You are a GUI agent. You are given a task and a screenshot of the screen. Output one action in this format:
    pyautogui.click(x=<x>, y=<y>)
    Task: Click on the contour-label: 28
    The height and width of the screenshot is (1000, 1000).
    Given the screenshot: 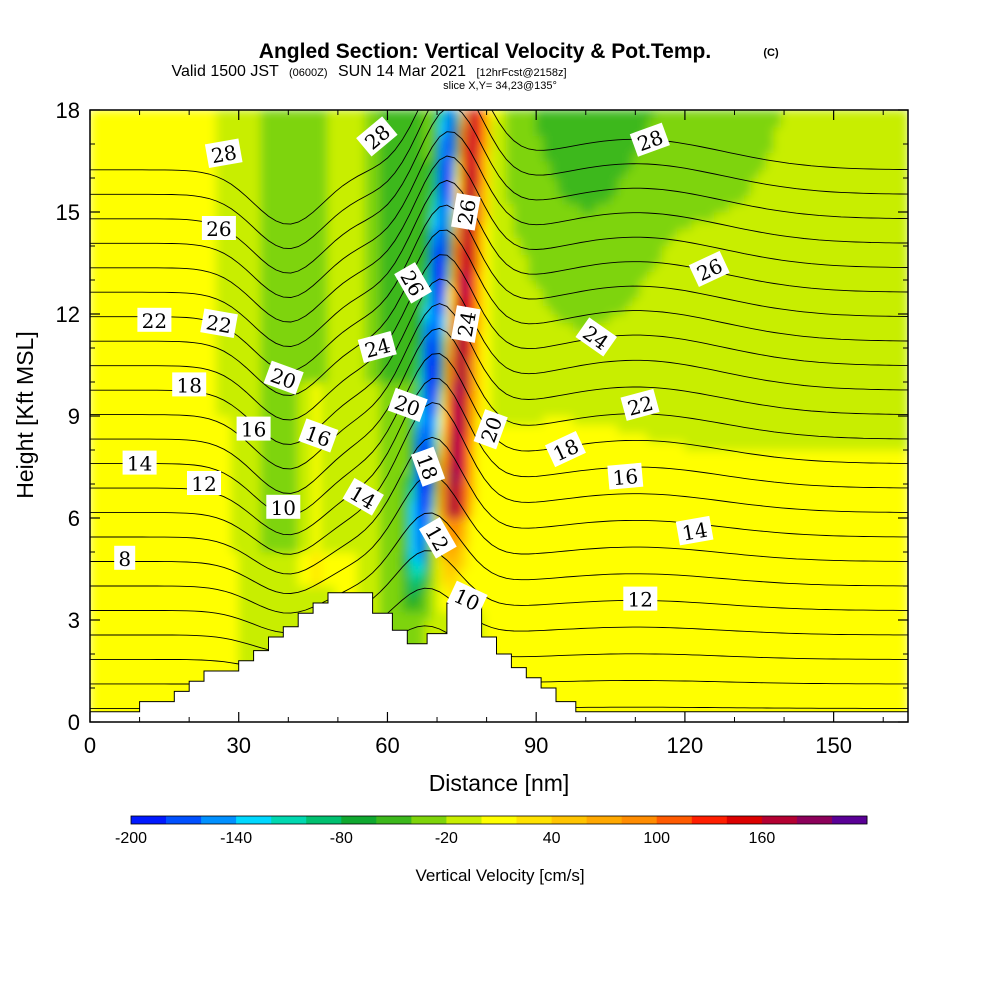 What is the action you would take?
    pyautogui.click(x=649, y=139)
    